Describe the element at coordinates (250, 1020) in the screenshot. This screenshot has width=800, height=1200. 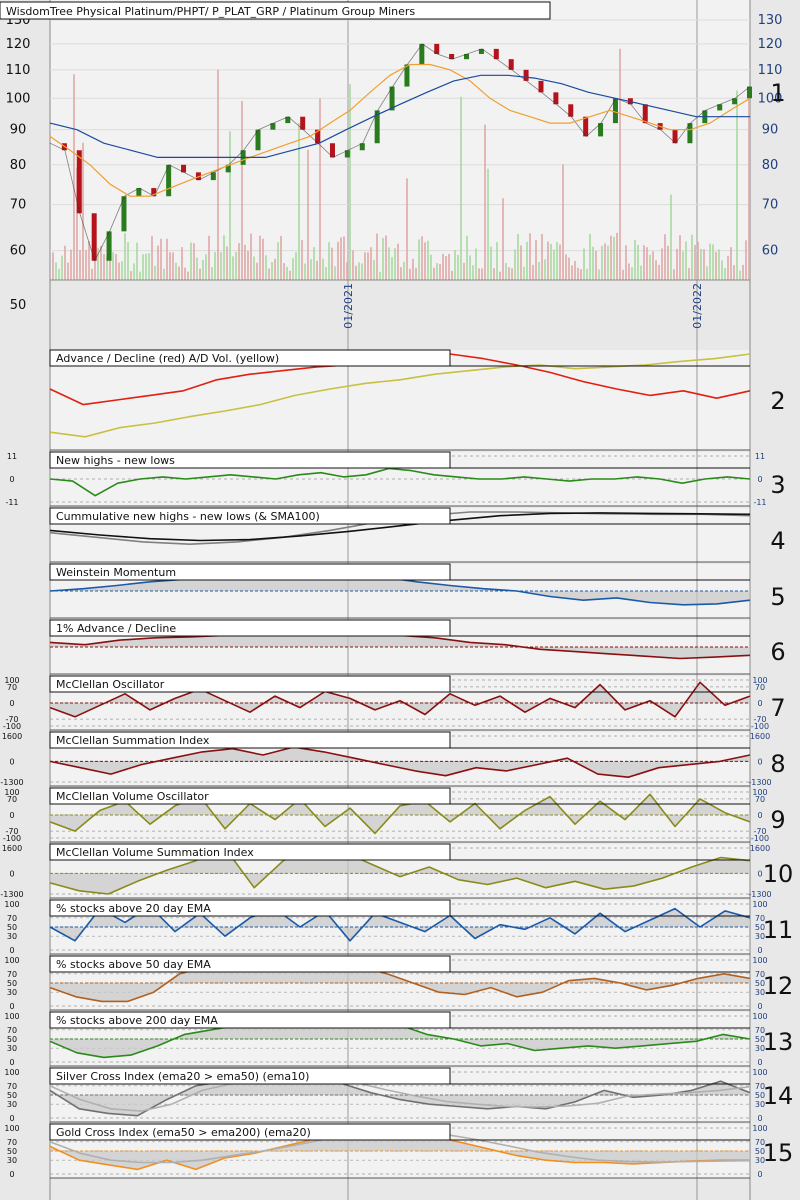
I see `panel-13-title-box` at that location.